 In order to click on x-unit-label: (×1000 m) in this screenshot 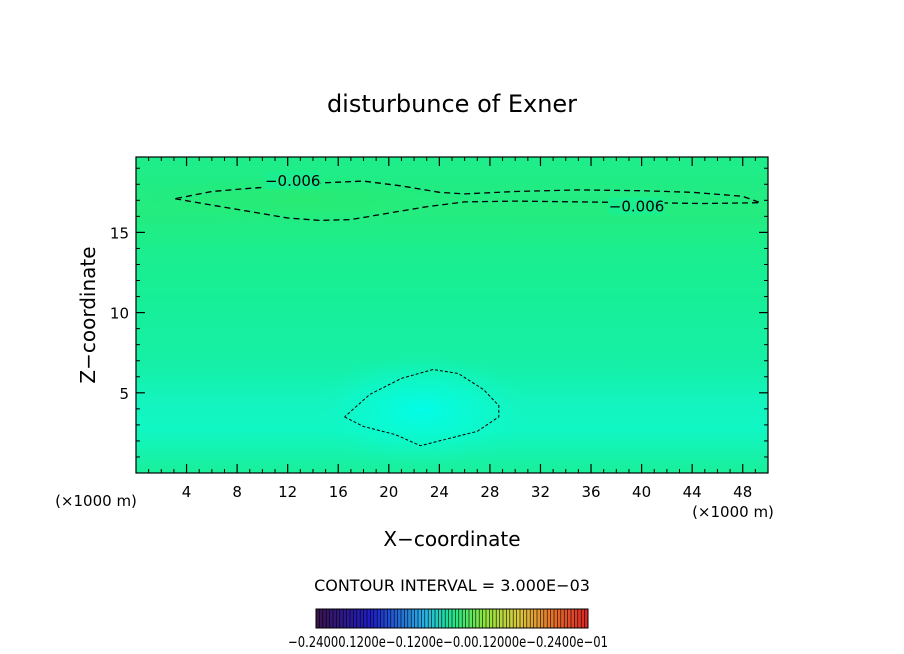, I will do `click(733, 512)`.